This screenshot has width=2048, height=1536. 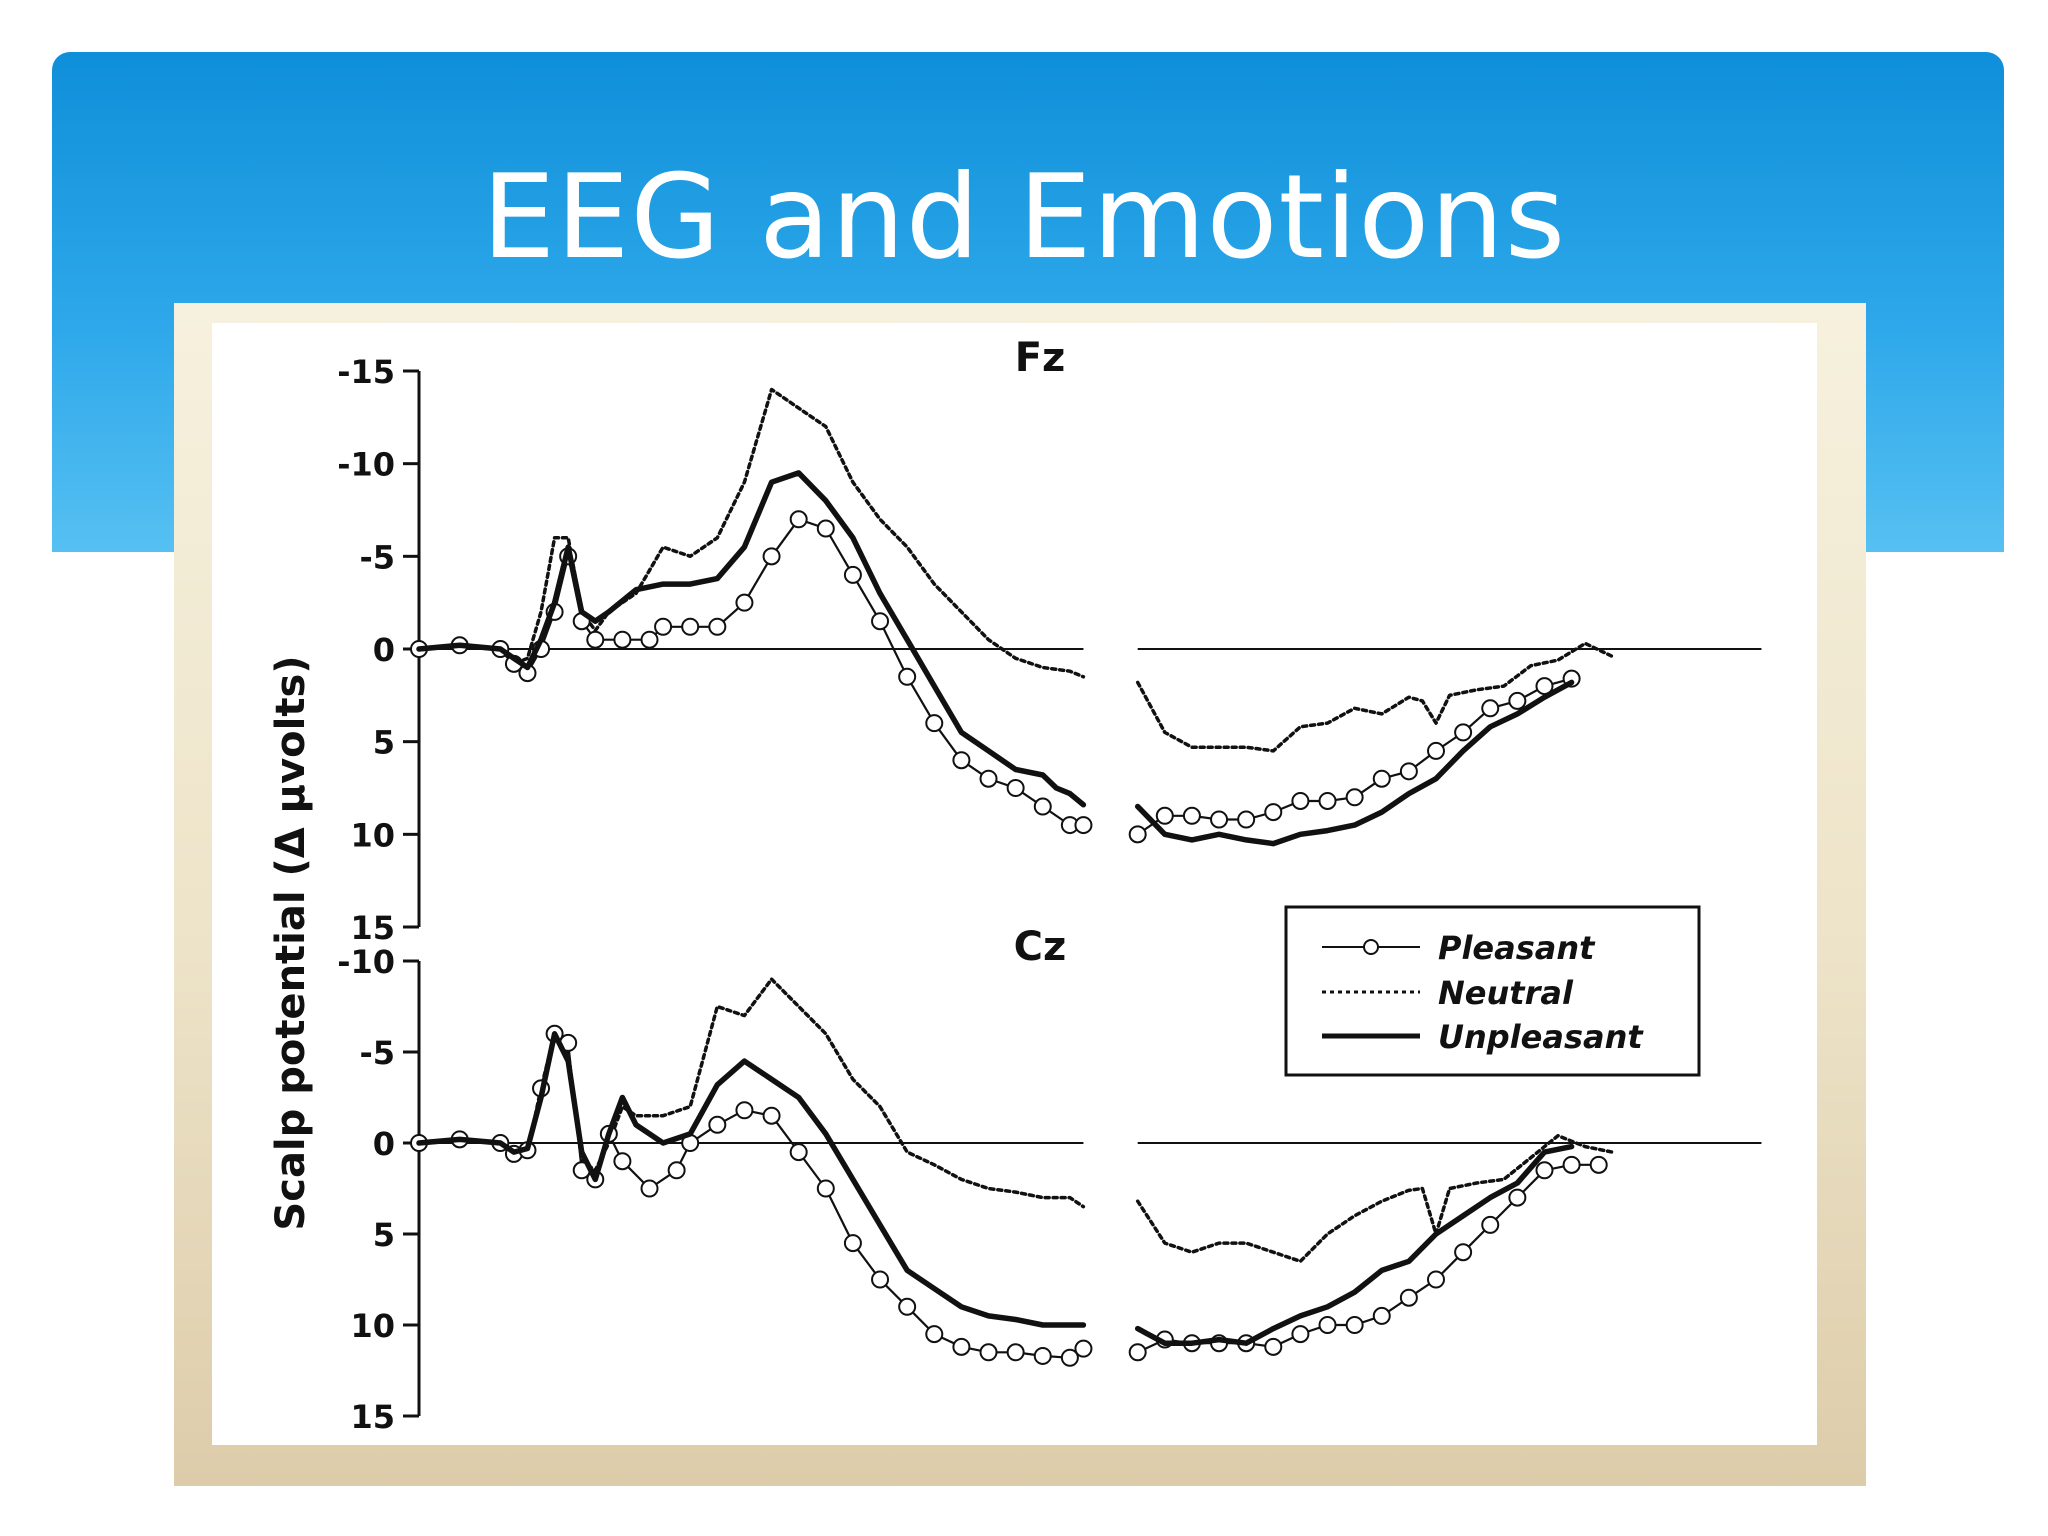 What do you see at coordinates (1040, 358) in the screenshot?
I see `panel-title-fz: Fz` at bounding box center [1040, 358].